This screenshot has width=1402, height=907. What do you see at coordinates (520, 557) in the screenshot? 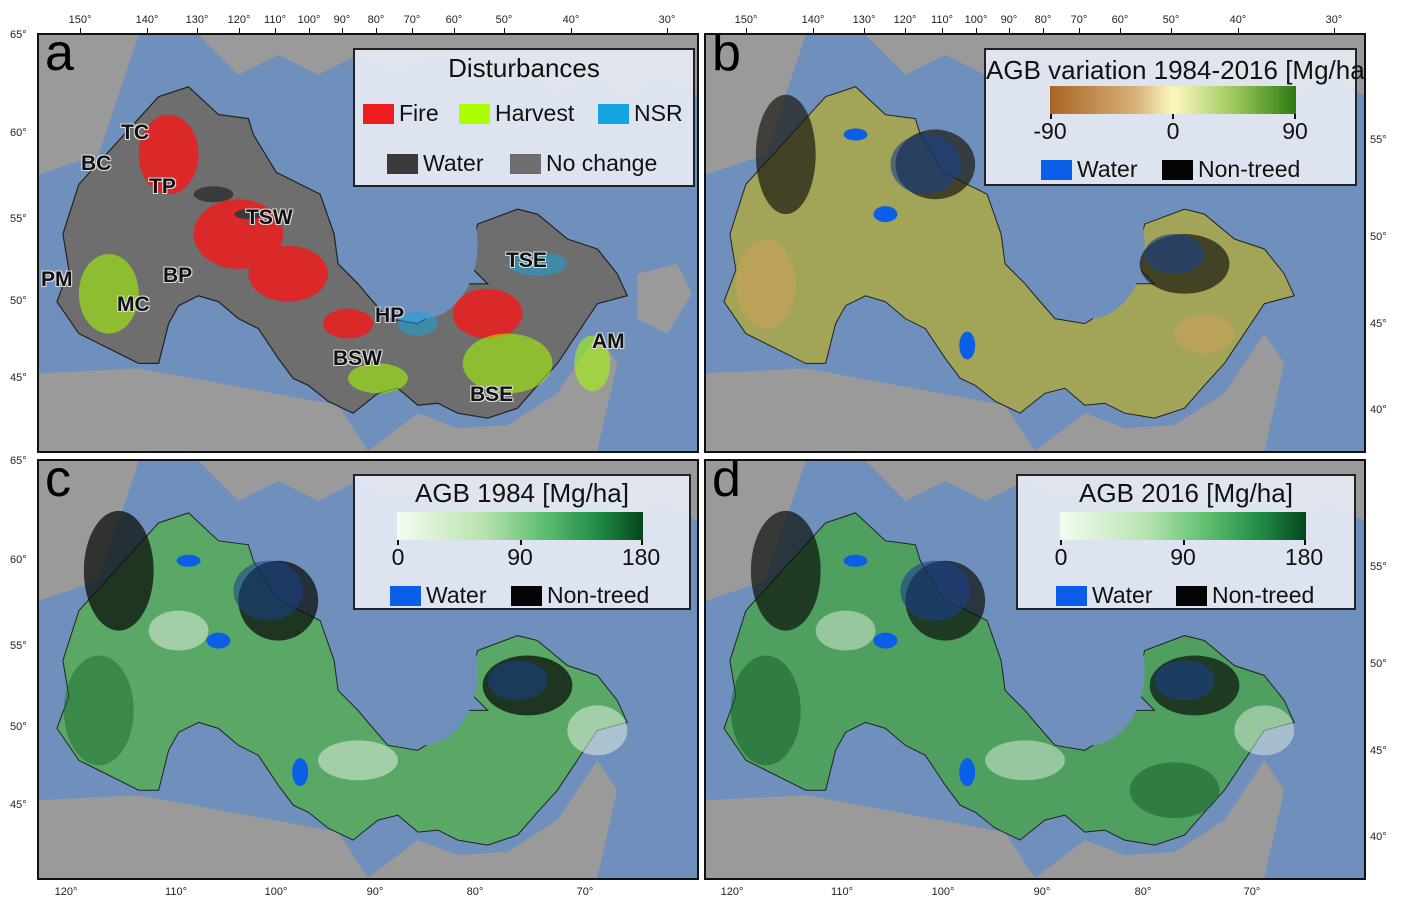
I see `colorbar-mid-label: 90` at bounding box center [520, 557].